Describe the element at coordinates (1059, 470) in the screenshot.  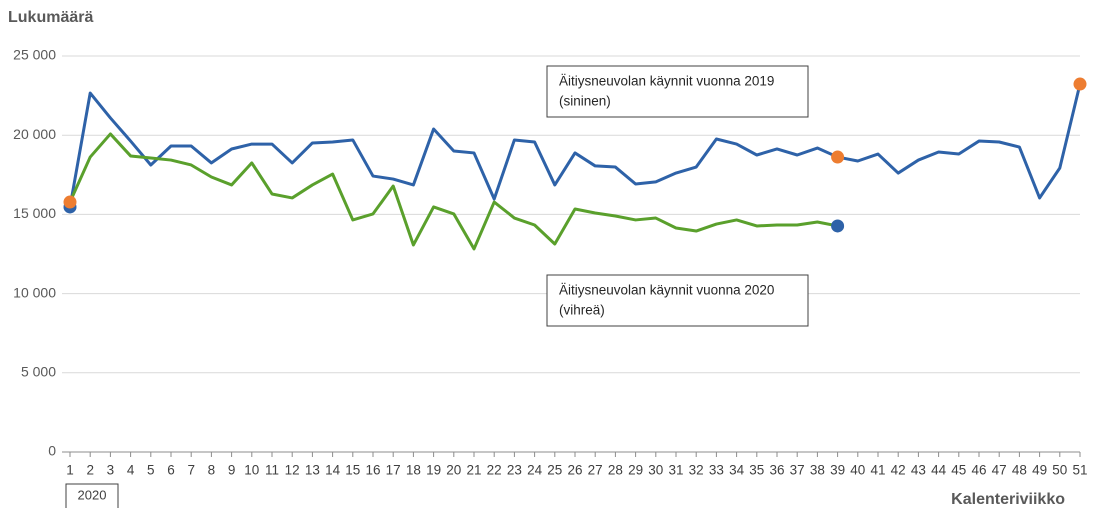
I see `x-tick-label: 50` at that location.